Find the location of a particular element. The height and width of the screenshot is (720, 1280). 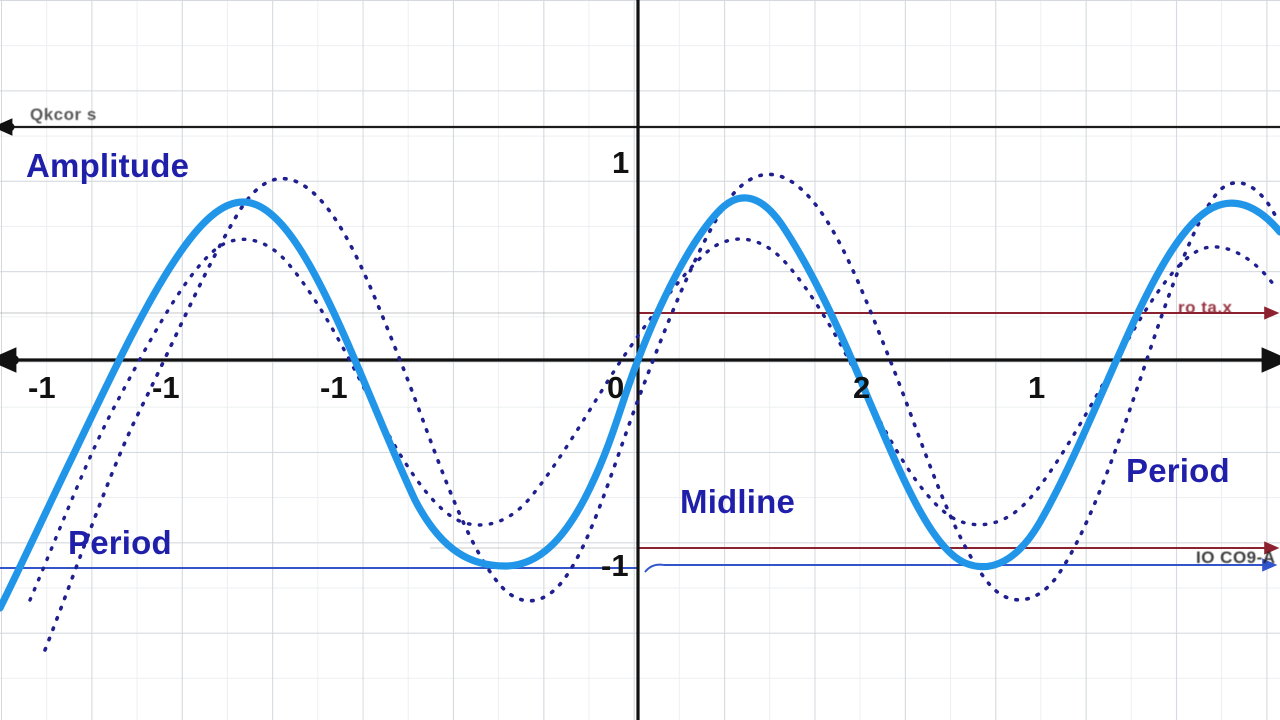

faint-label-top-left: Qkcor s is located at coordinates (63, 114).